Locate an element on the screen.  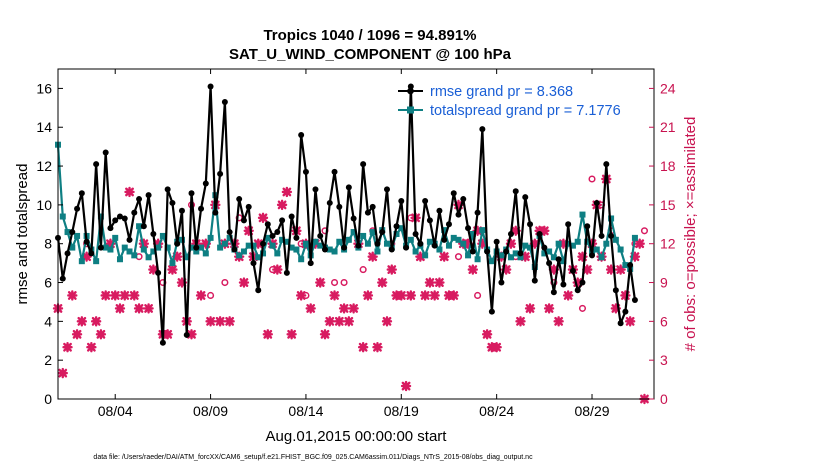
x-tick-label: 08/09 is located at coordinates (210, 411).